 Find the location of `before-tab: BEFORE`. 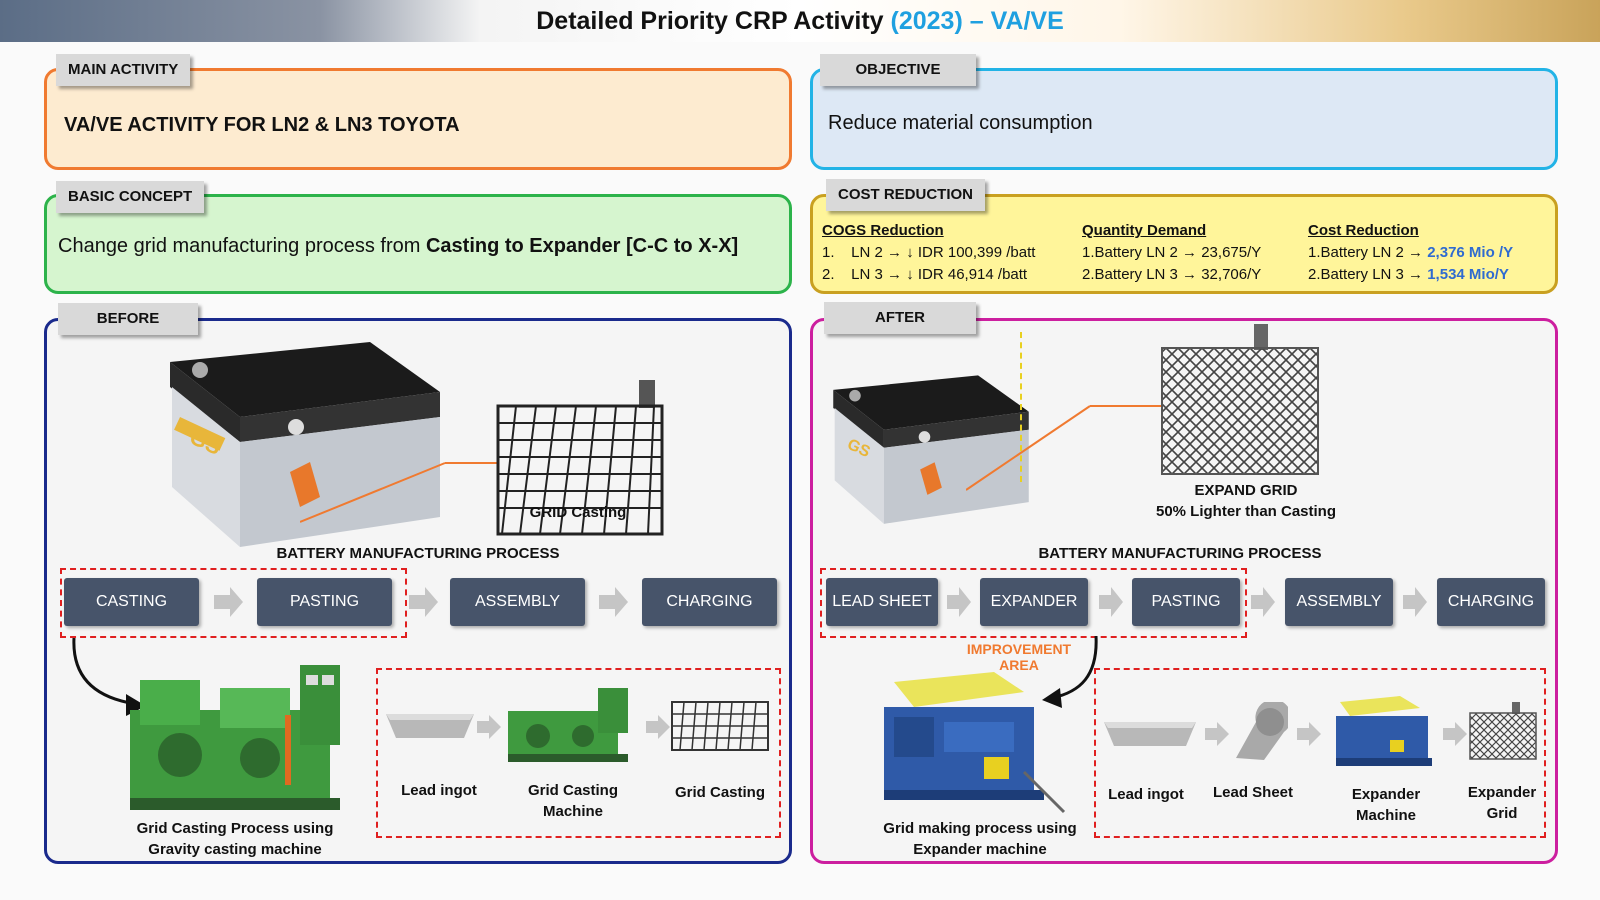

before-tab: BEFORE is located at coordinates (128, 319).